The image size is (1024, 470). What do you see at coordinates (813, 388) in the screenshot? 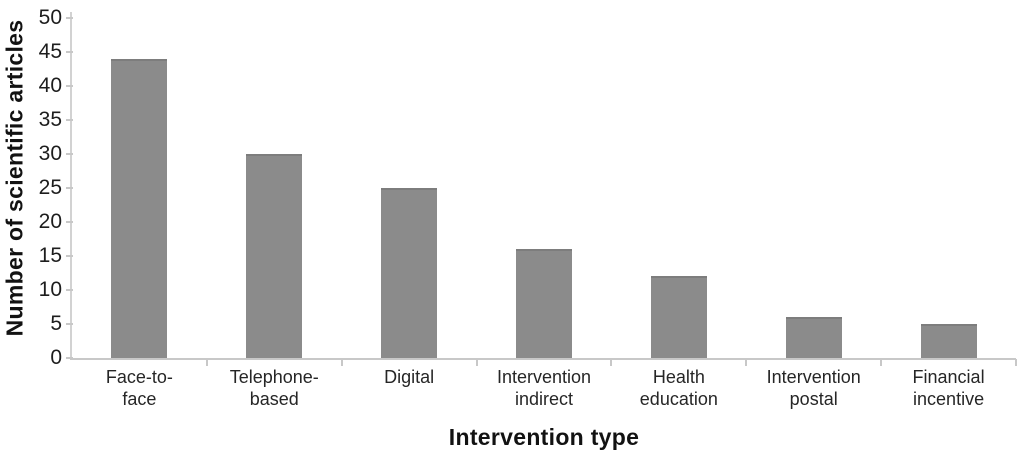
I see `x-category-label: Intervention postal` at bounding box center [813, 388].